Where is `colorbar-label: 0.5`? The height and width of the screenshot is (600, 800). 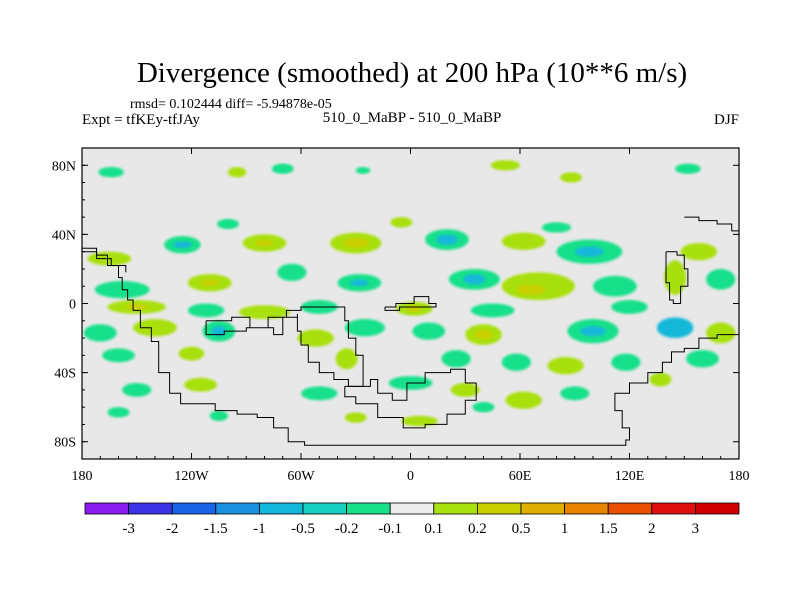 colorbar-label: 0.5 is located at coordinates (521, 529).